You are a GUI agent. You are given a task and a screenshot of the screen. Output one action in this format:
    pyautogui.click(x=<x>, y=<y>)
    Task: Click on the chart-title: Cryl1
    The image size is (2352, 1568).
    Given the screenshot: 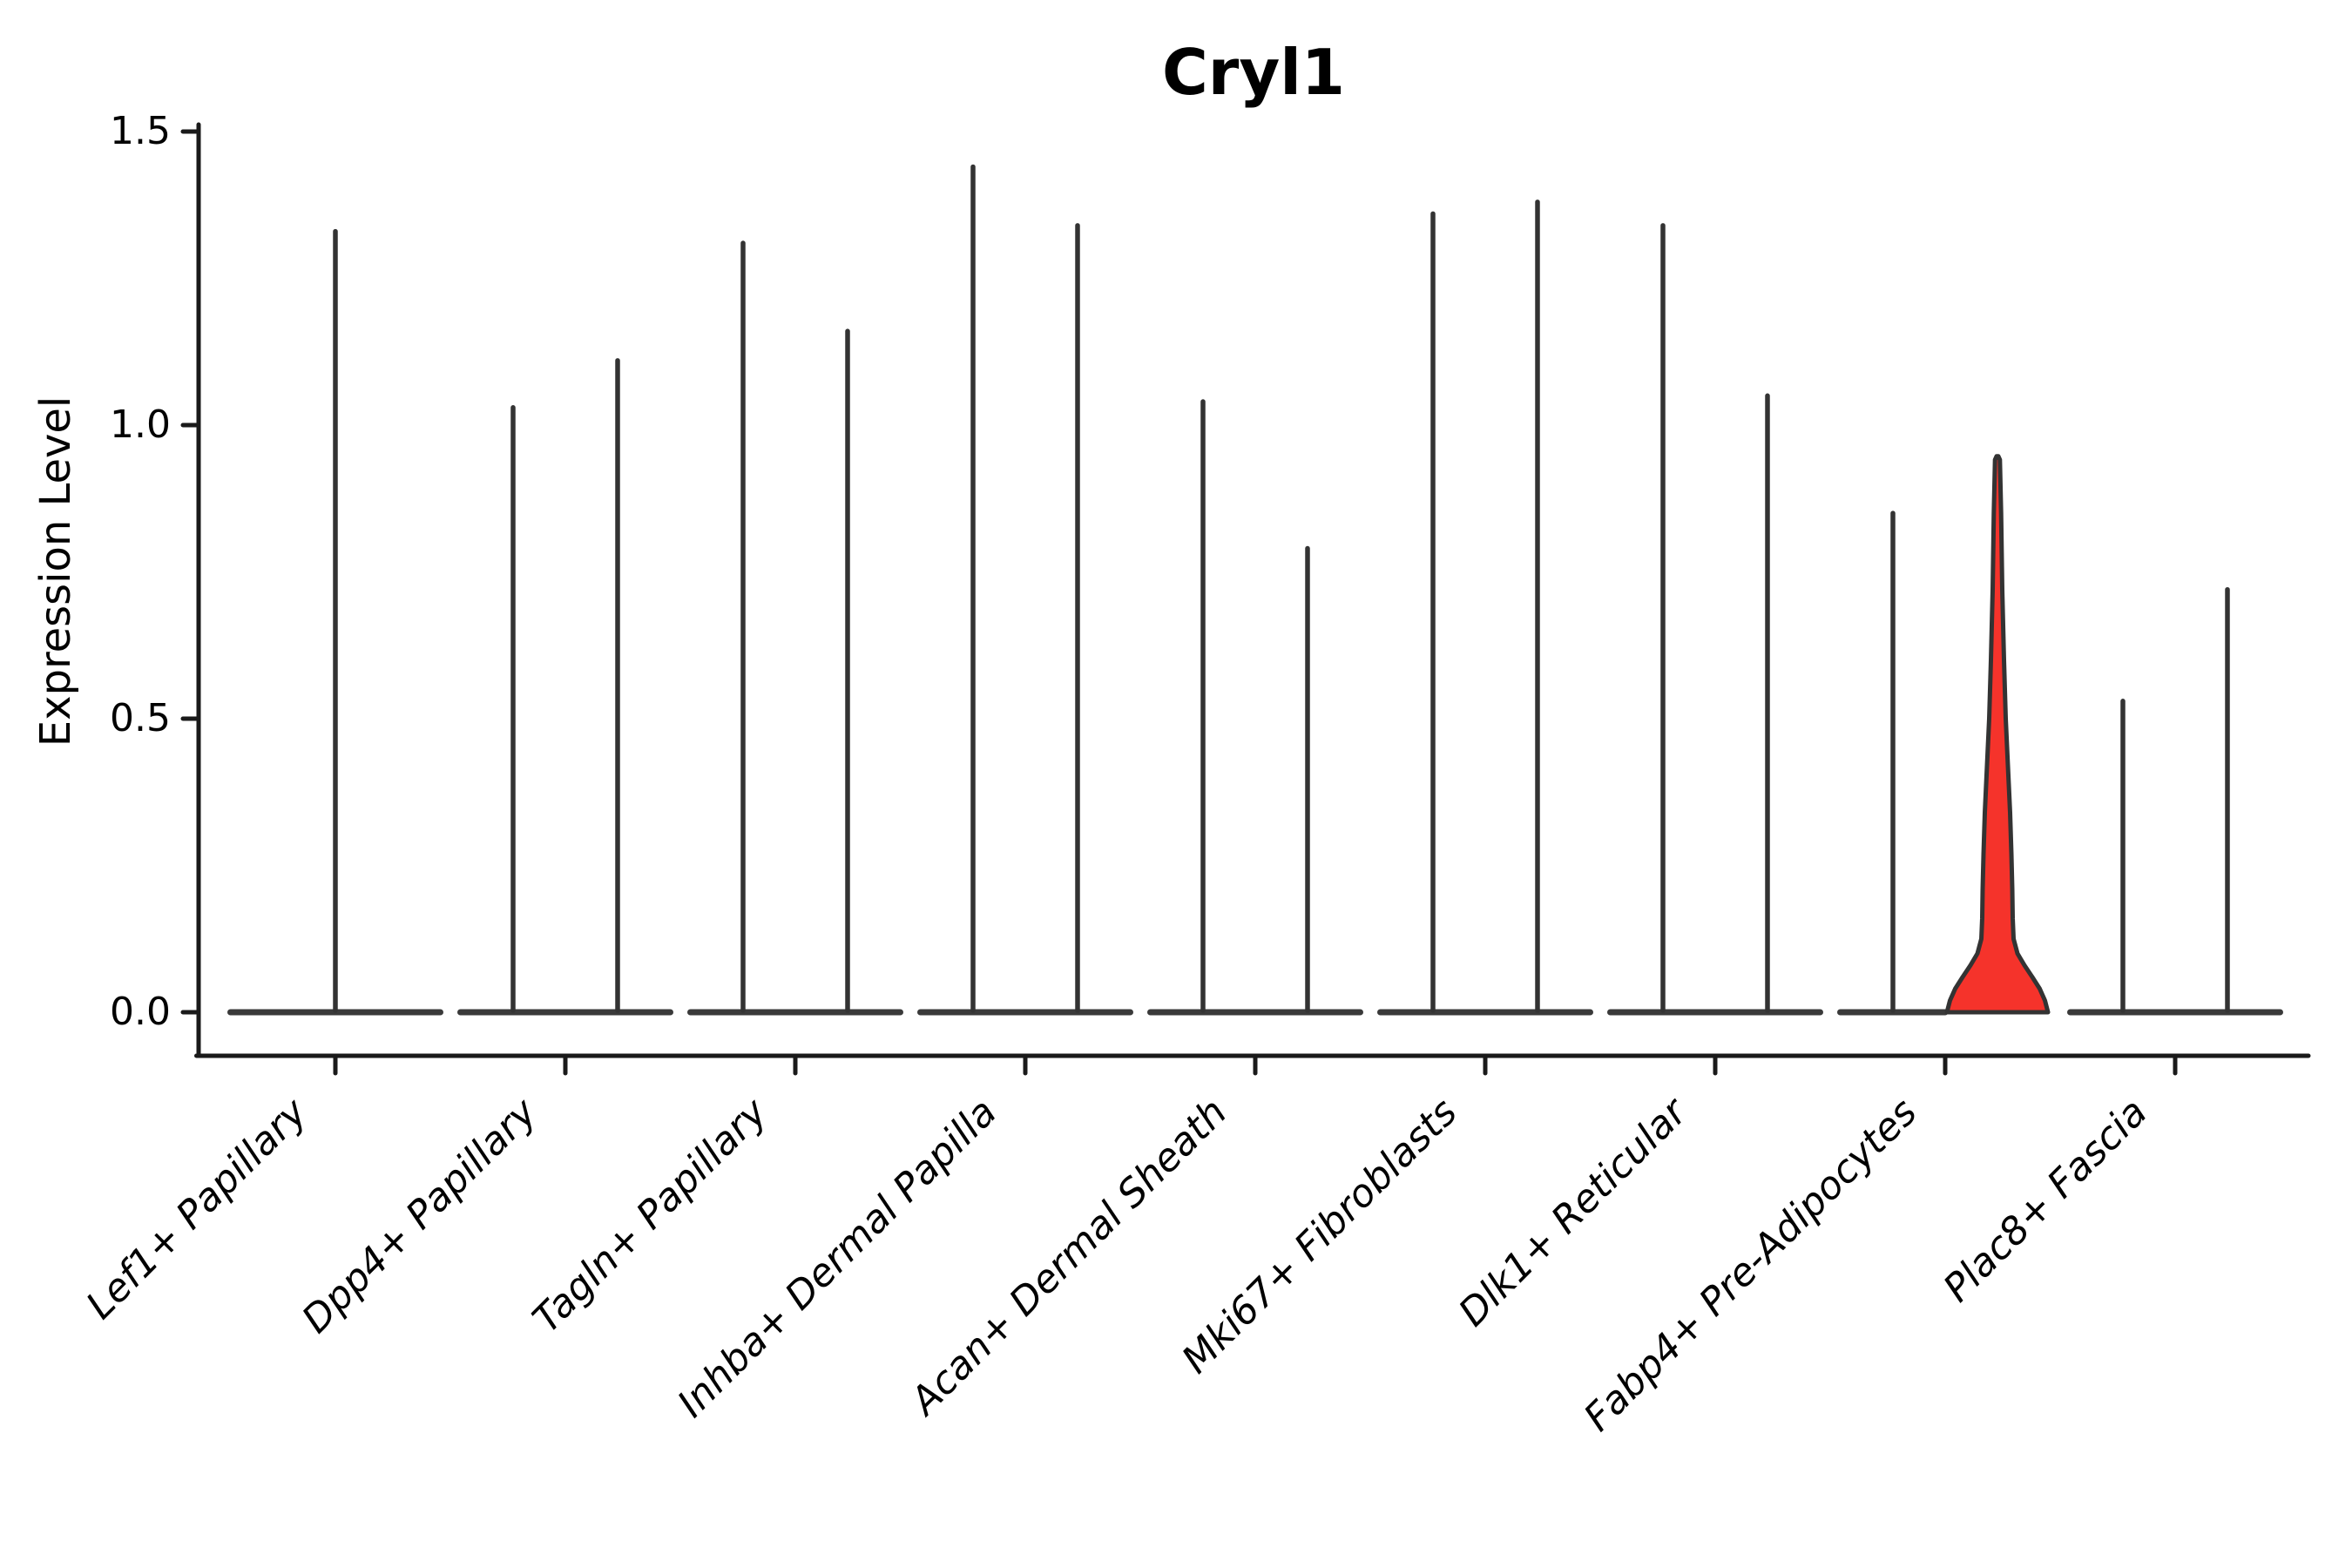 What is the action you would take?
    pyautogui.click(x=1253, y=72)
    